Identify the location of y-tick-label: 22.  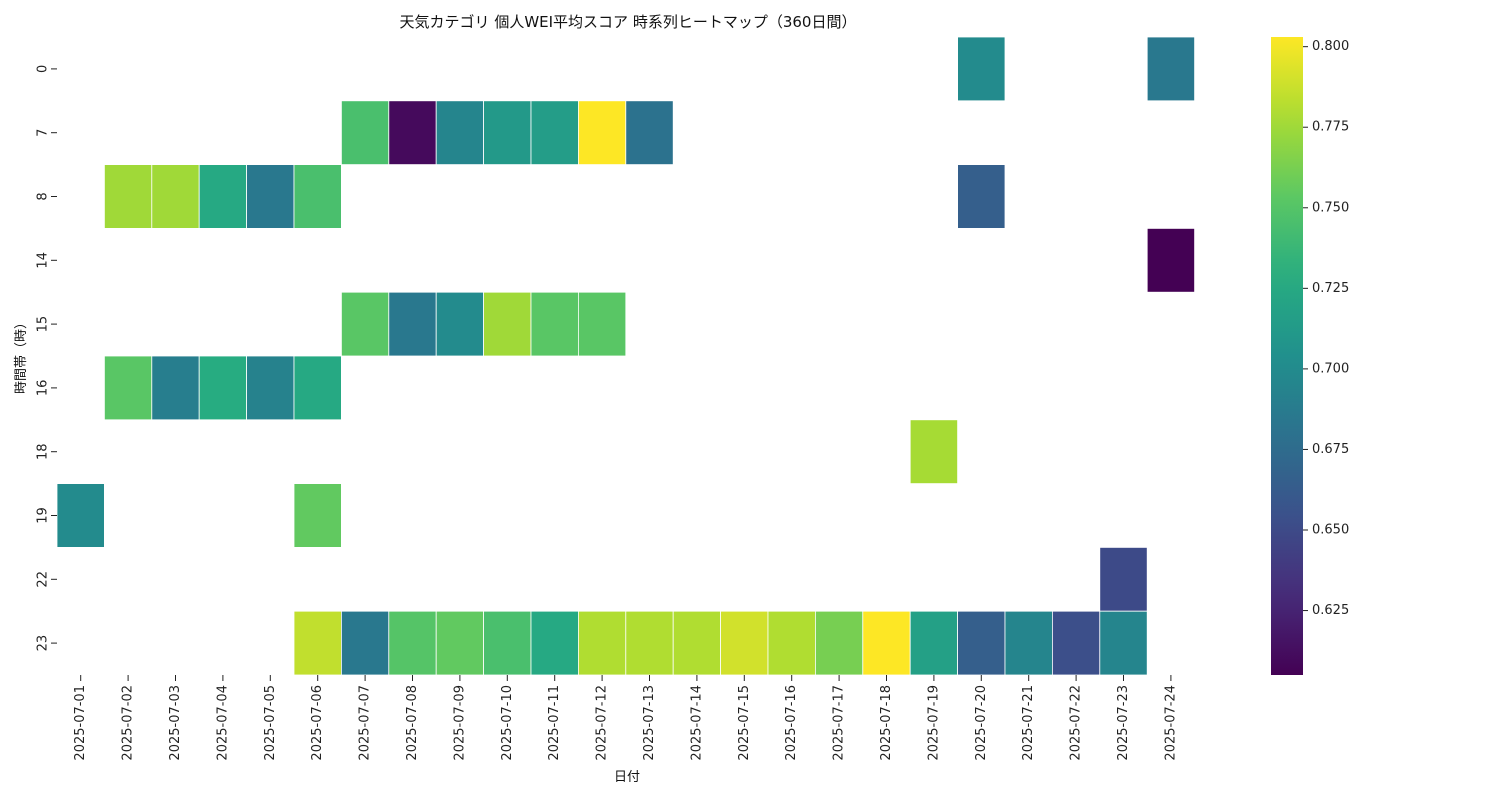
(43, 579).